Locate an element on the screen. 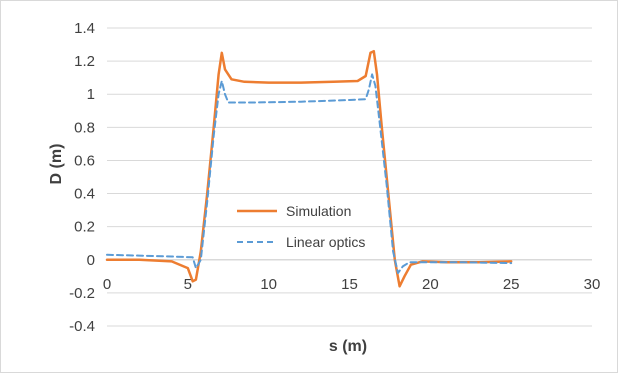  x-tick-label: 15 is located at coordinates (349, 284).